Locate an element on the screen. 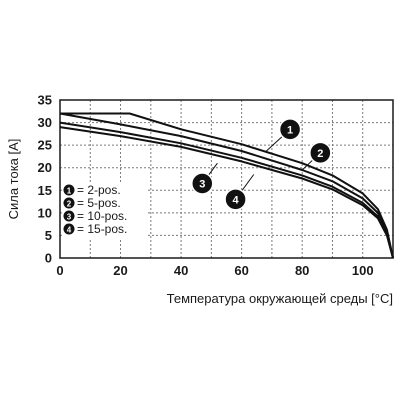  legend-badge-number: 2 is located at coordinates (69, 204).